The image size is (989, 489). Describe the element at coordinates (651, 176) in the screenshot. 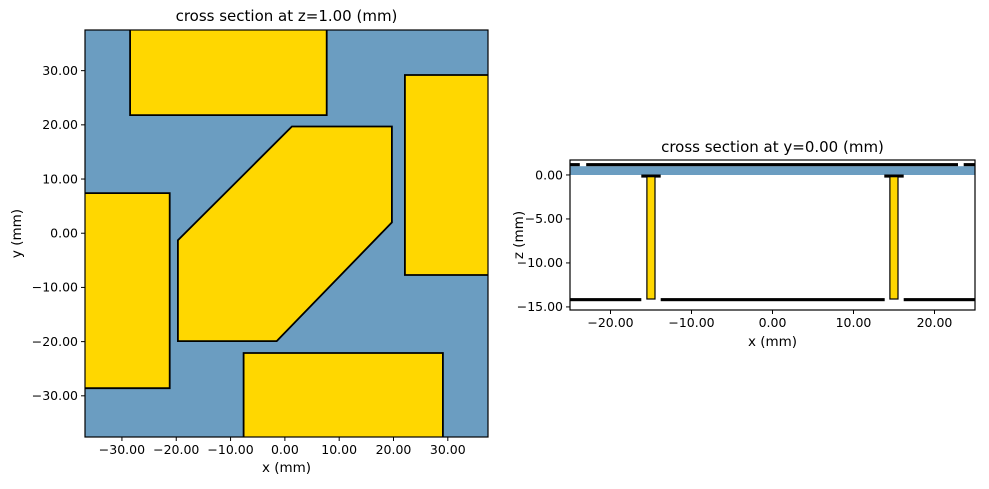

I see `left-via-pad` at that location.